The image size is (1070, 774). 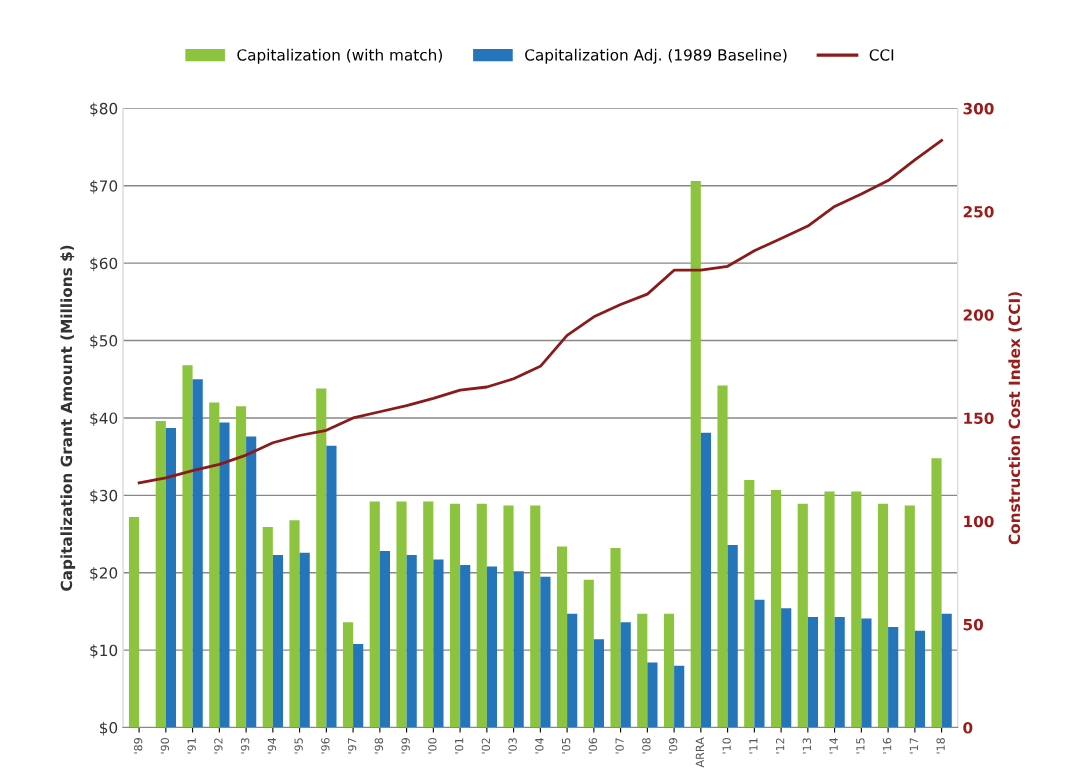 What do you see at coordinates (272, 745) in the screenshot?
I see `x-tick-label: '94` at bounding box center [272, 745].